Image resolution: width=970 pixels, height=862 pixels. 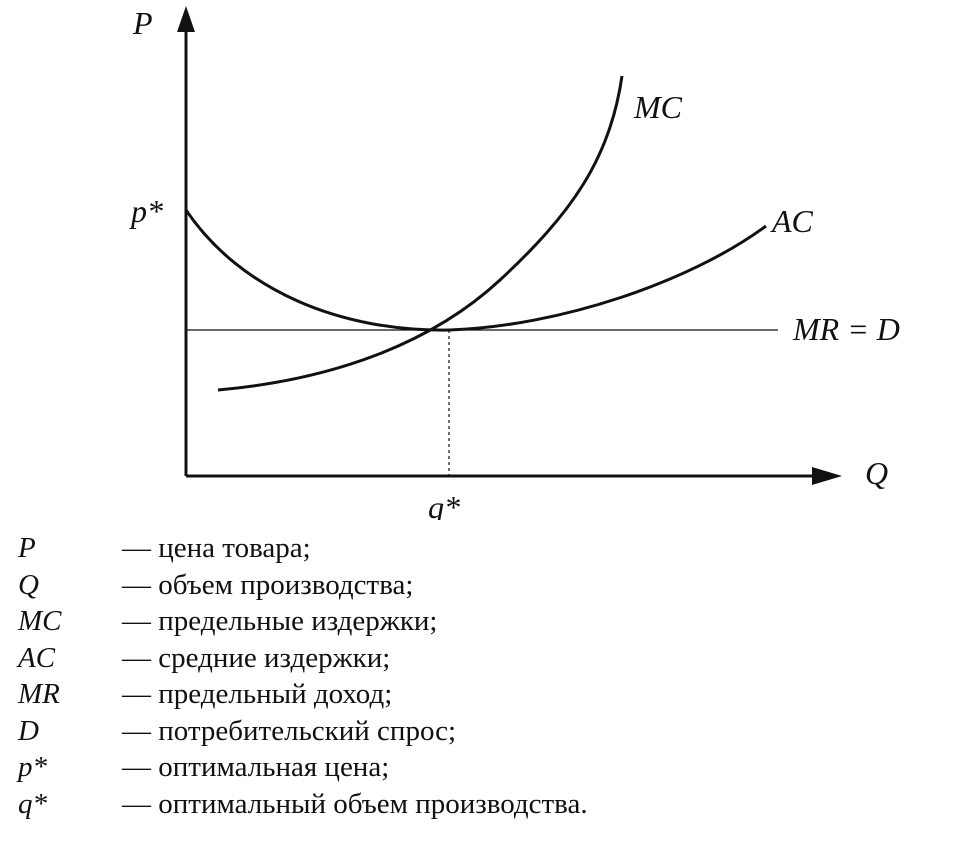 What do you see at coordinates (256, 767) in the screenshot?
I see `legend-definition: — оптимальная цена;` at bounding box center [256, 767].